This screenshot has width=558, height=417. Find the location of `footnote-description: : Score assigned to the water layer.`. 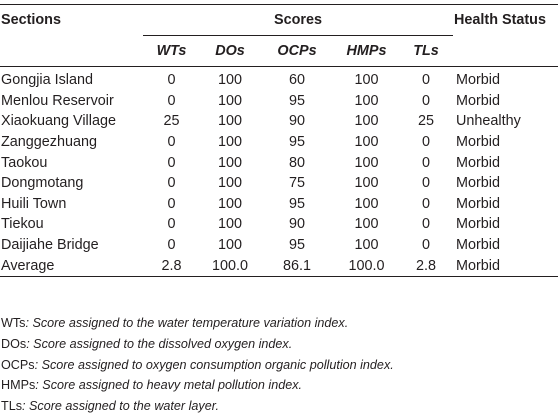

footnote-description: : Score assigned to the water layer. is located at coordinates (120, 406).